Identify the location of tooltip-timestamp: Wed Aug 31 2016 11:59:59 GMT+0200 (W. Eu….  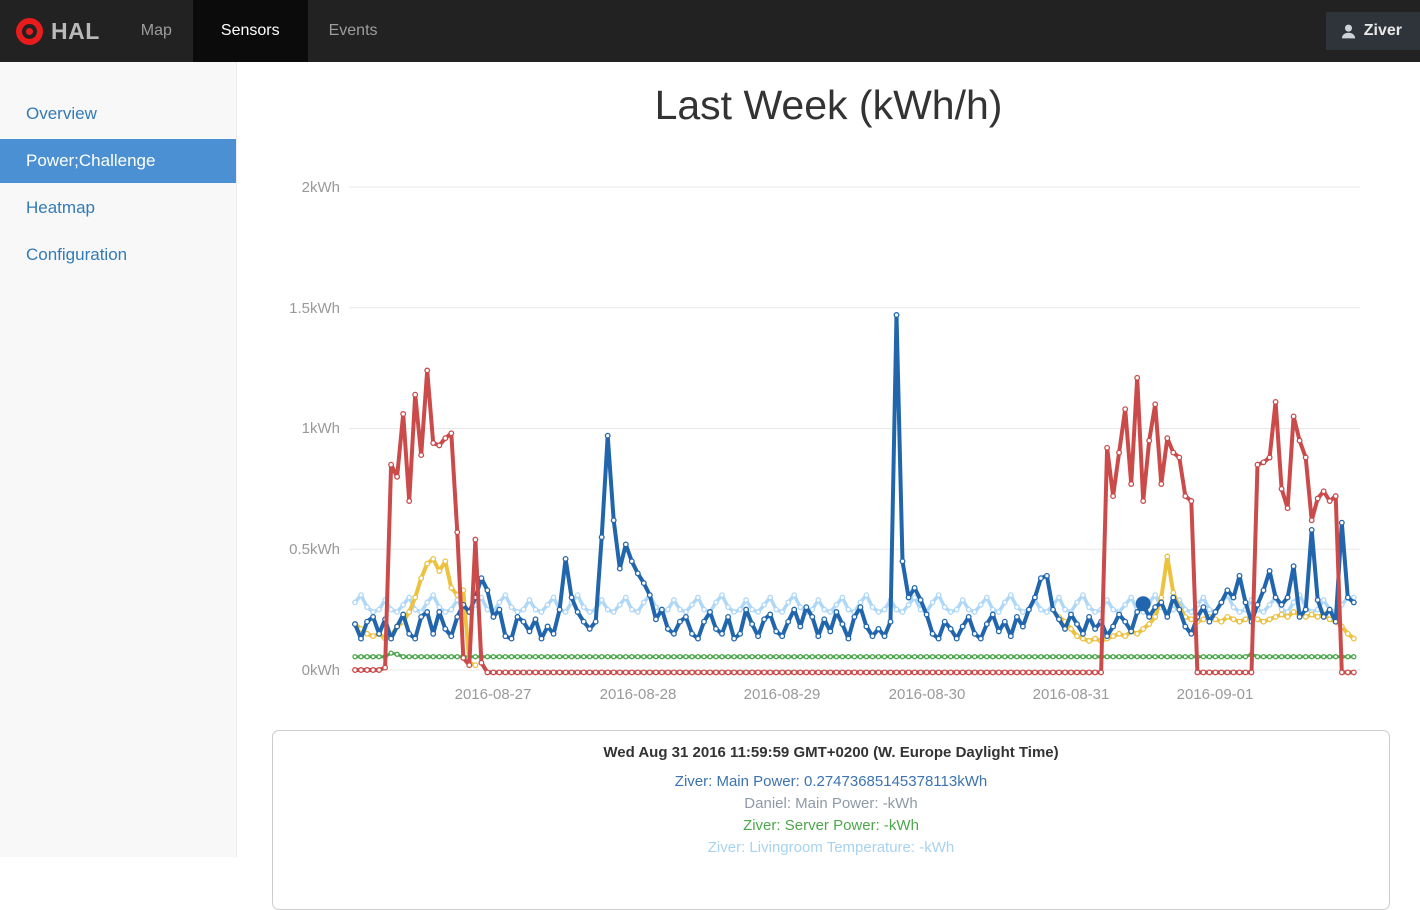
(831, 752).